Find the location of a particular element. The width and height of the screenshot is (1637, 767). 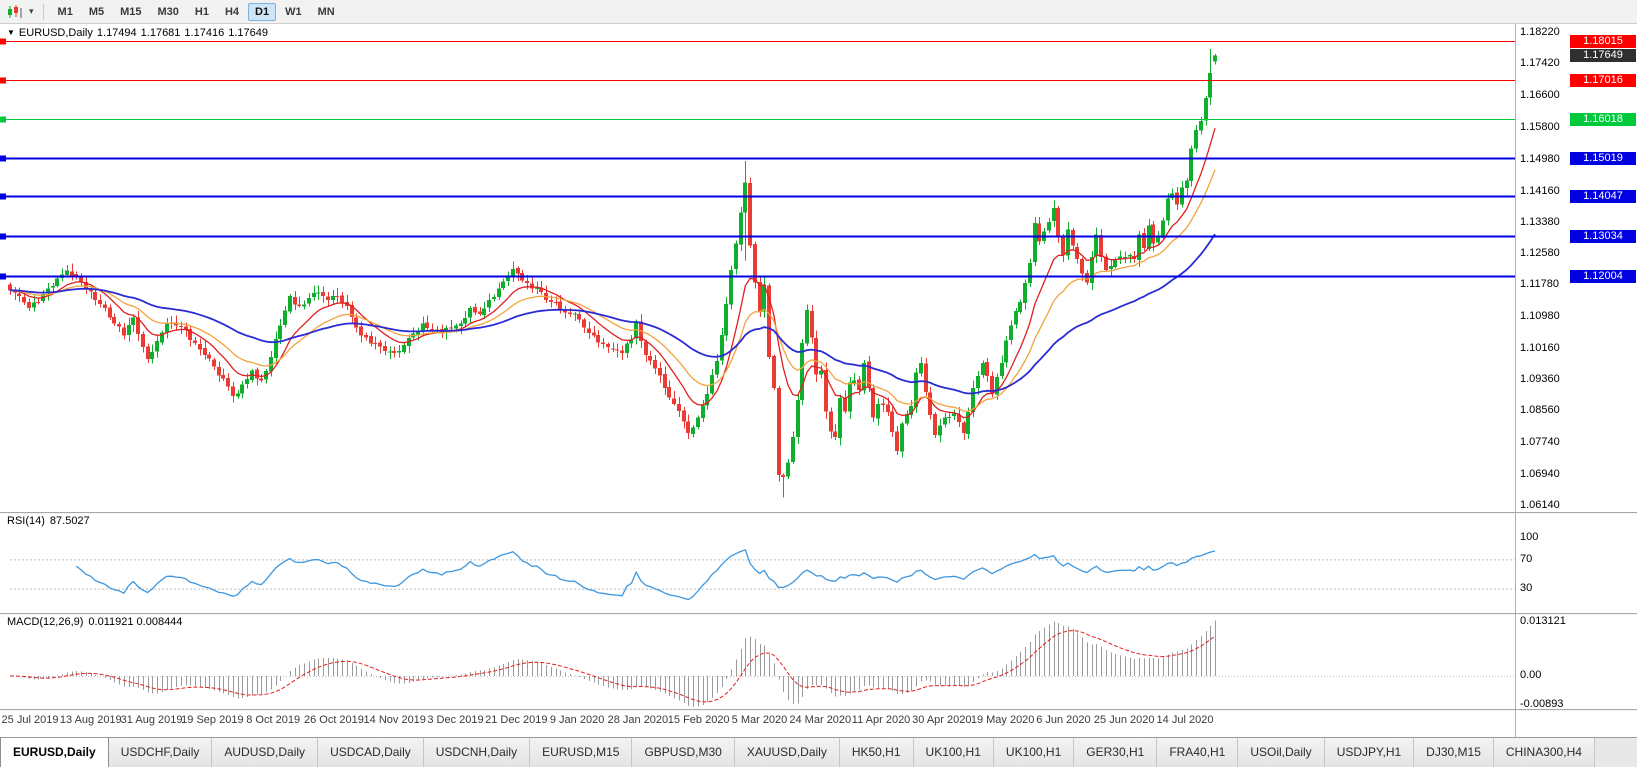

date-label: 19 Sep 2019 is located at coordinates (212, 720).